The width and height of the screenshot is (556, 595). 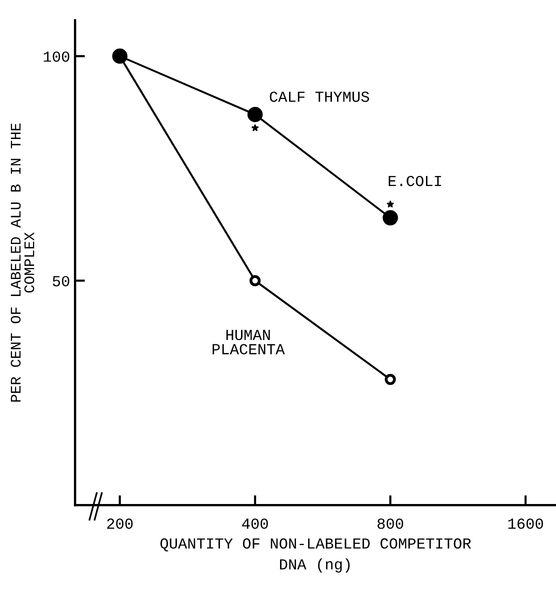 I want to click on y-axis-title: PER CENT OF LABELED ALU B IN THE COMPLEX, so click(x=22, y=262).